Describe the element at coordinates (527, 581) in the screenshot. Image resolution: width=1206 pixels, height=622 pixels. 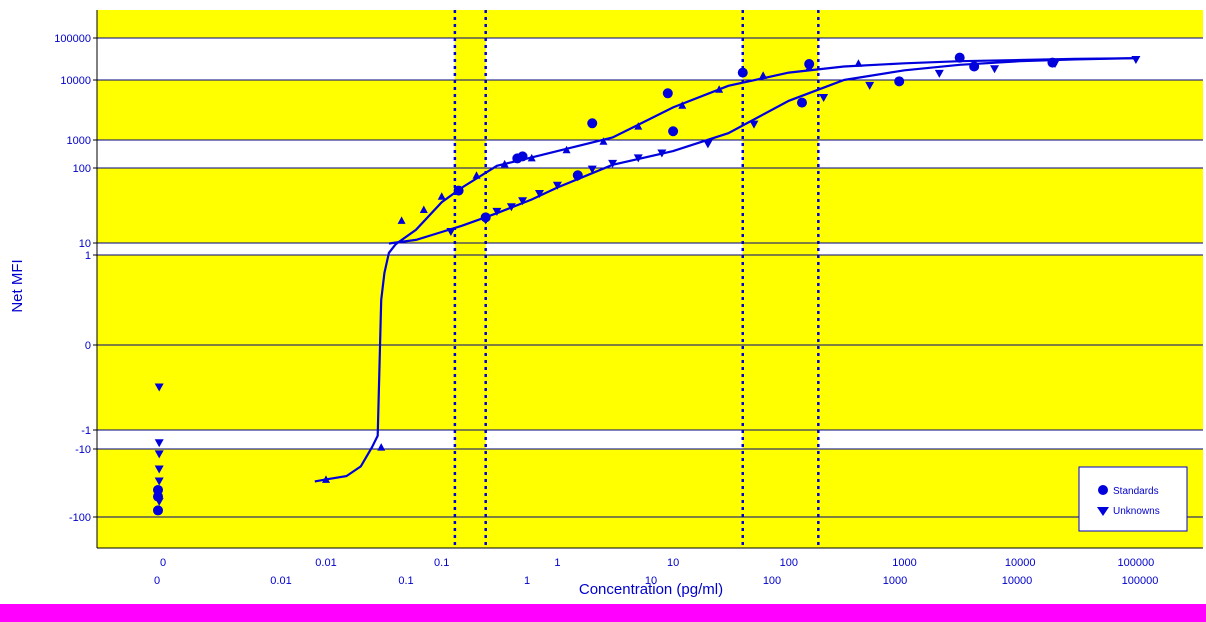
I see `x-tick-label-lower: 1` at that location.